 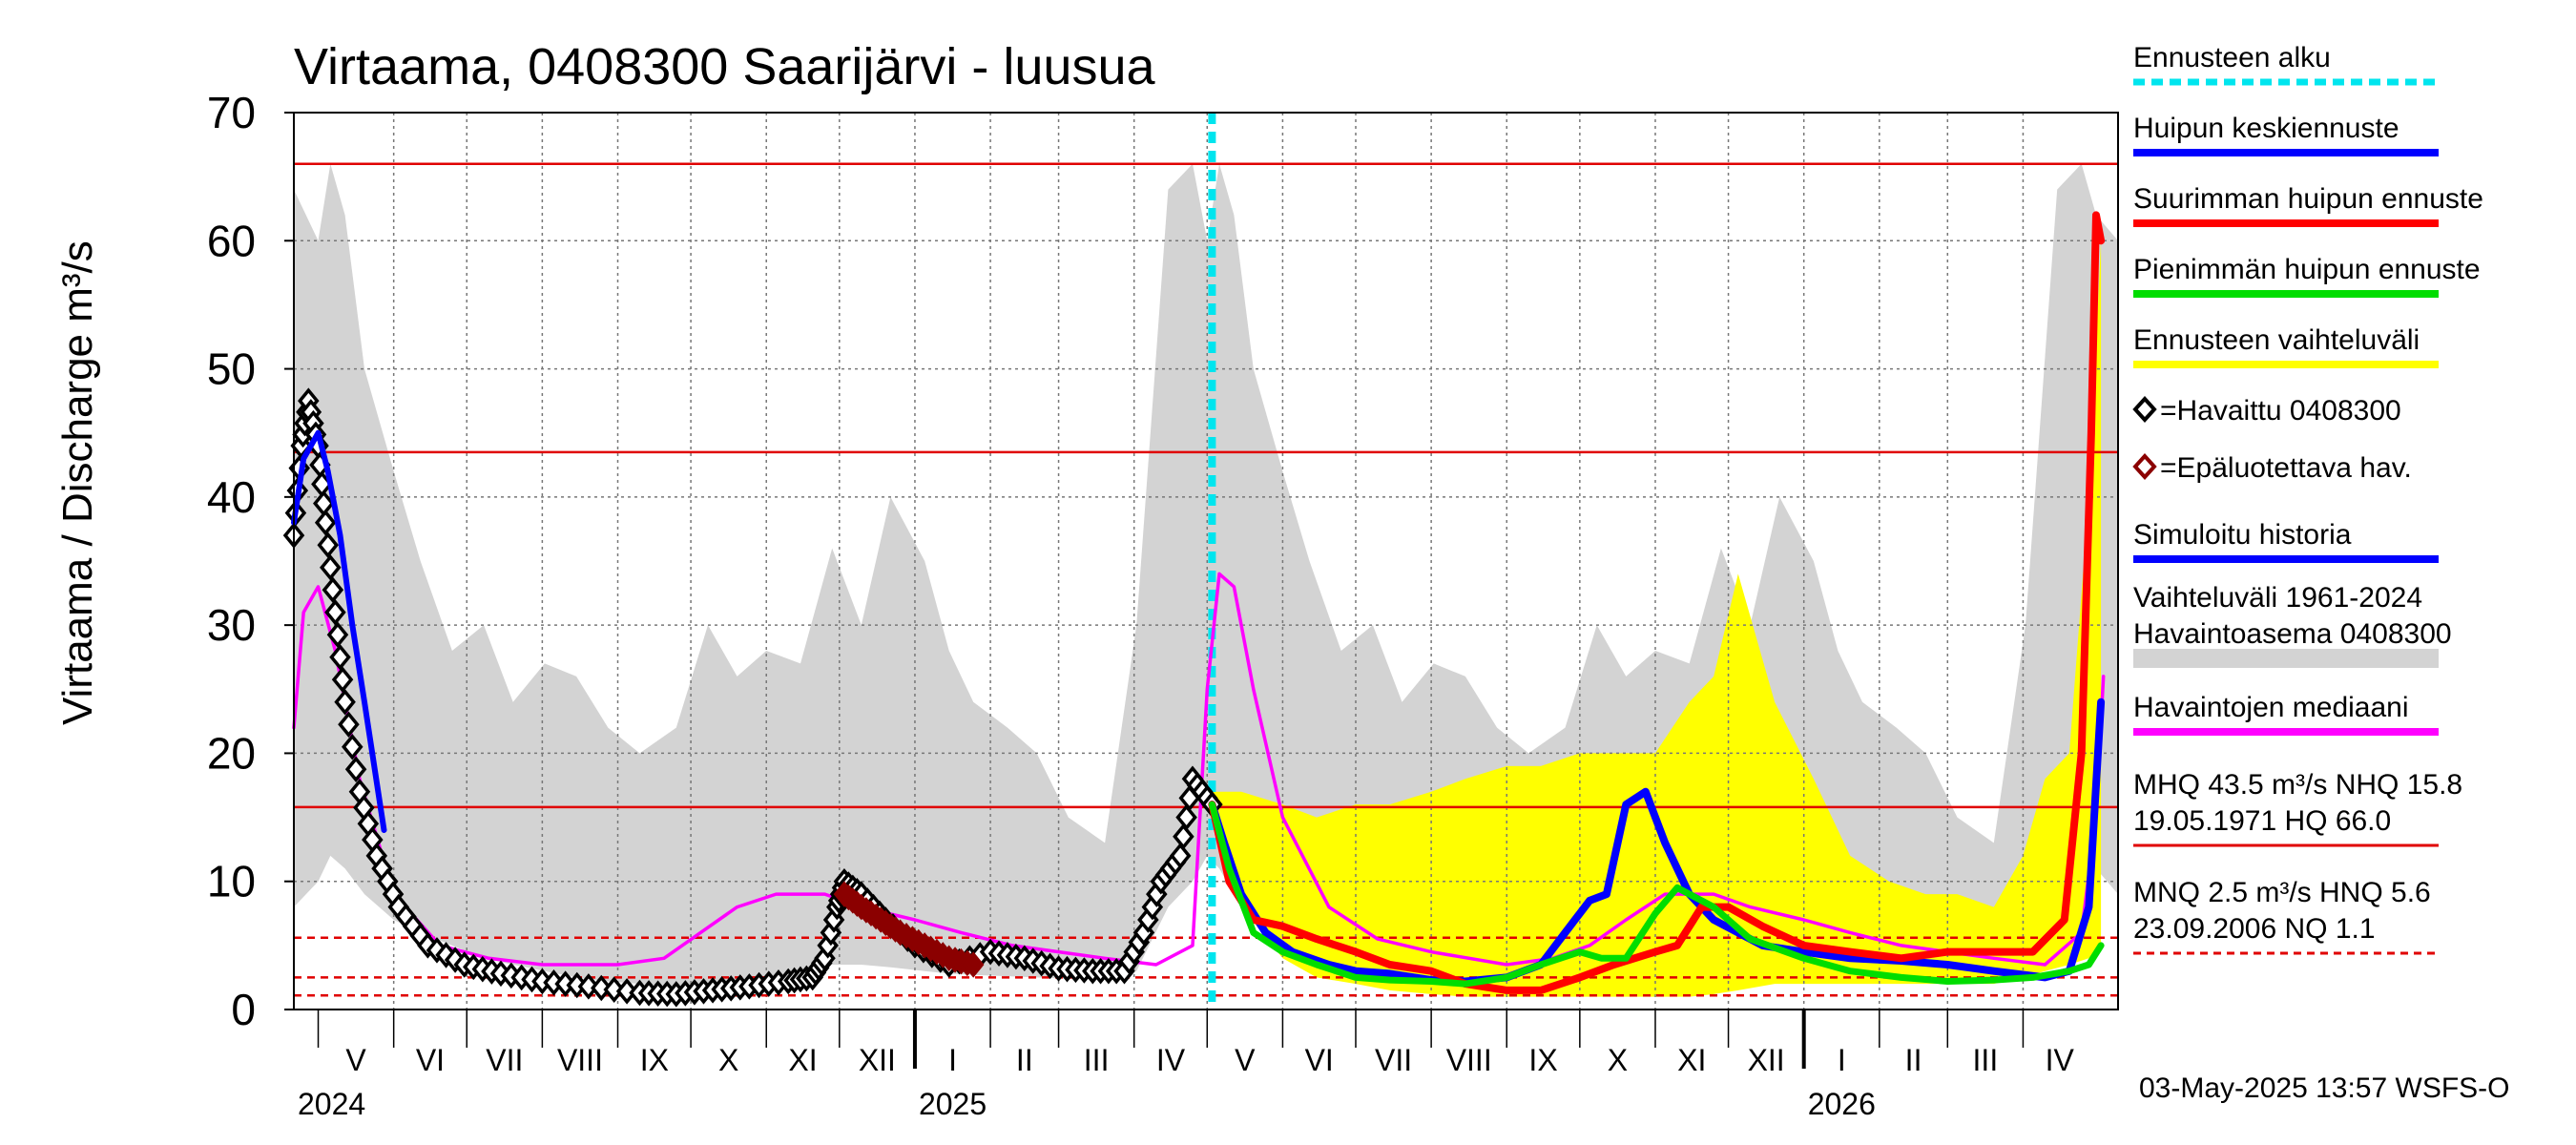 What do you see at coordinates (2266, 128) in the screenshot?
I see `legend-label: Huipun keskiennuste` at bounding box center [2266, 128].